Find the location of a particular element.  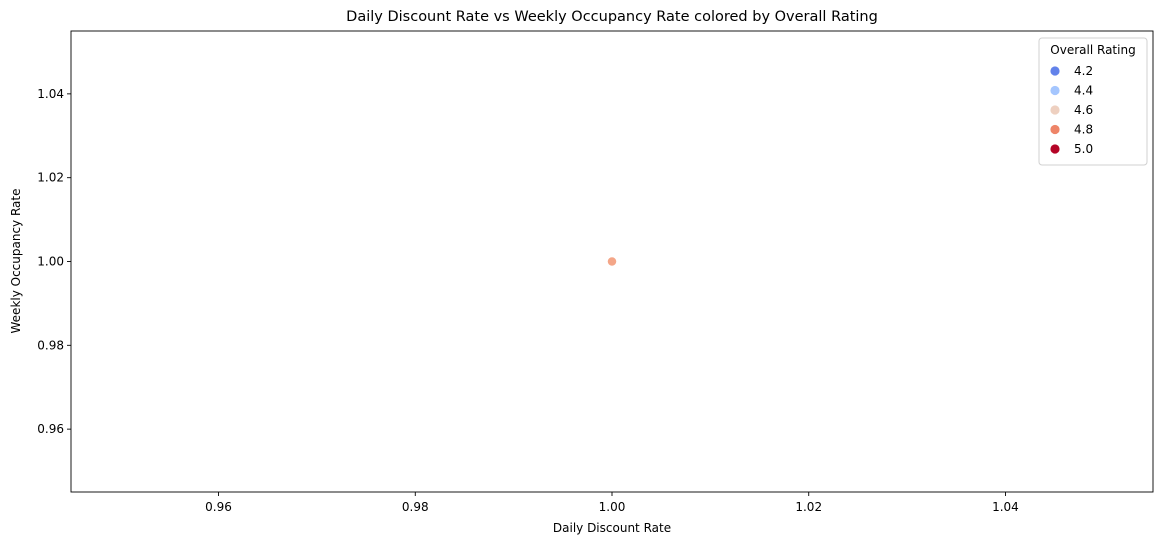

x-tick-label: 1.00 is located at coordinates (612, 507).